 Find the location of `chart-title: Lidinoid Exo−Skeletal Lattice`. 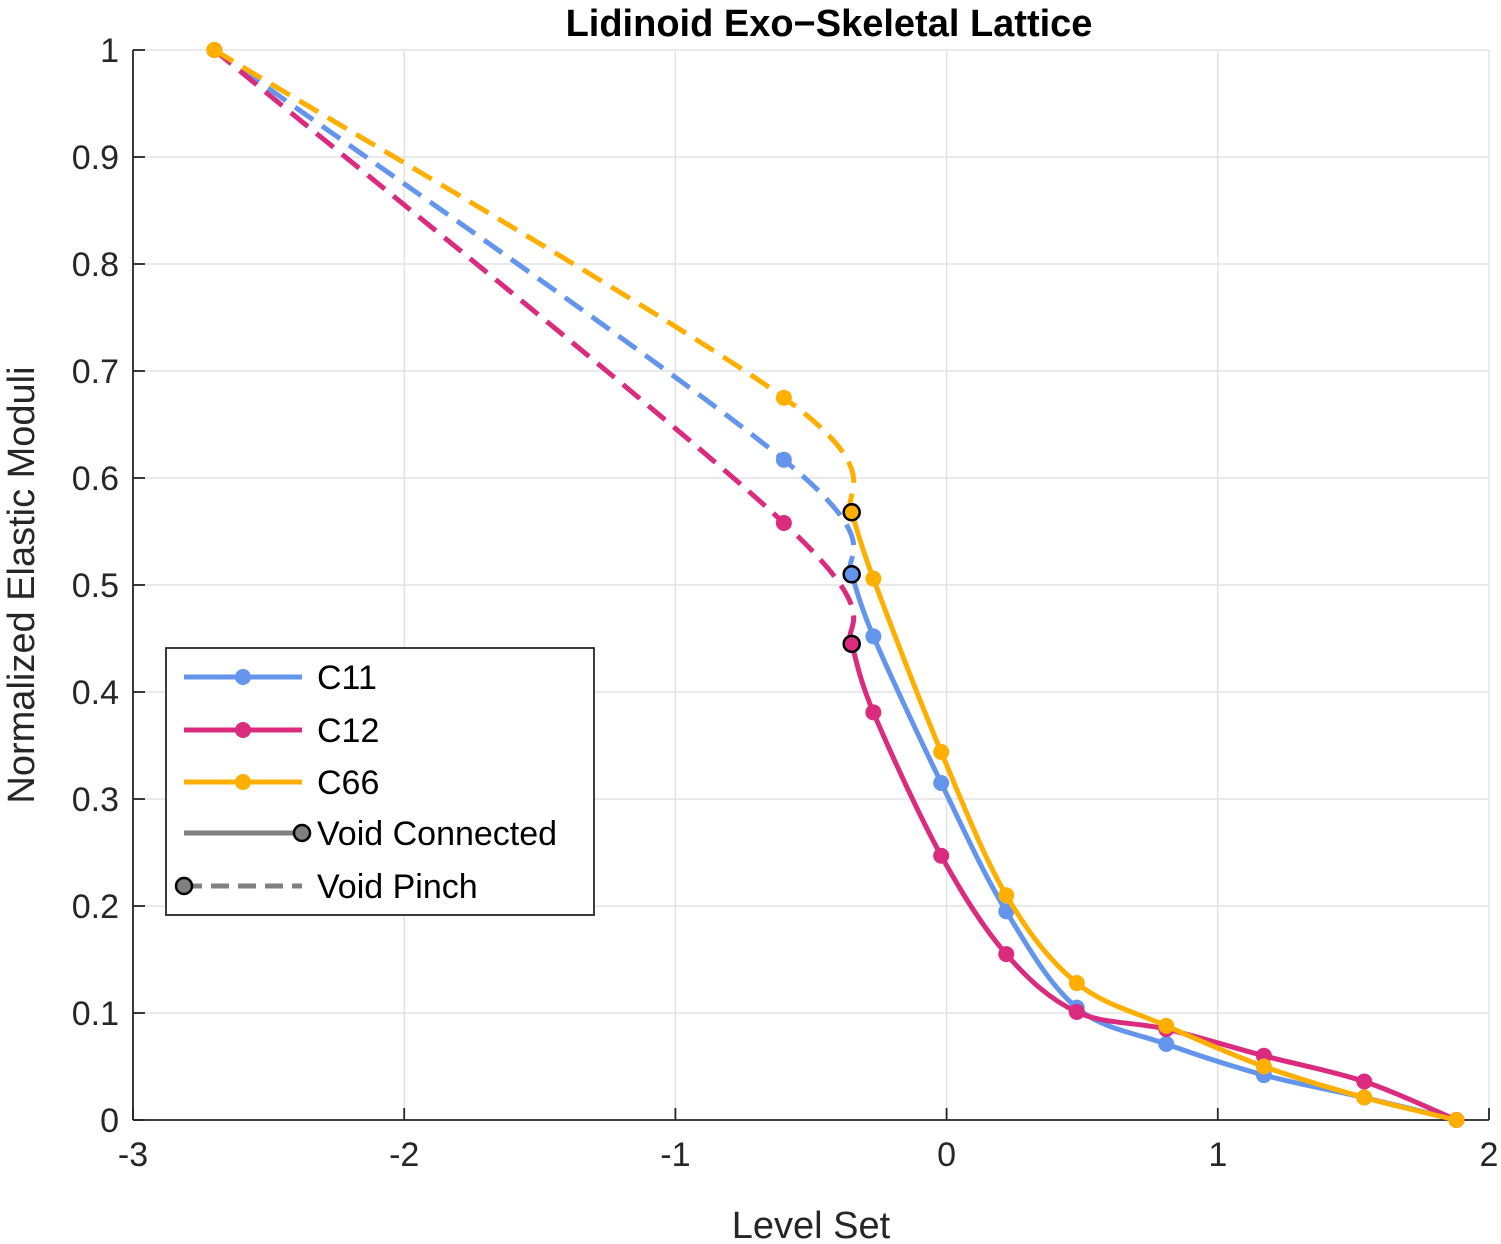

chart-title: Lidinoid Exo−Skeletal Lattice is located at coordinates (829, 24).